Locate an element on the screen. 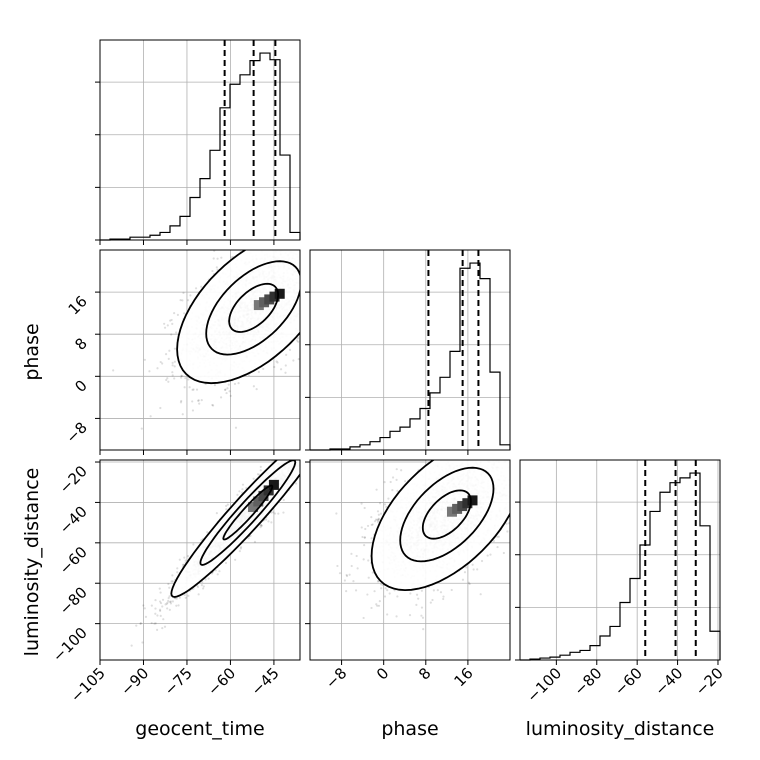 The image size is (760, 760). density-block is located at coordinates (264, 302).